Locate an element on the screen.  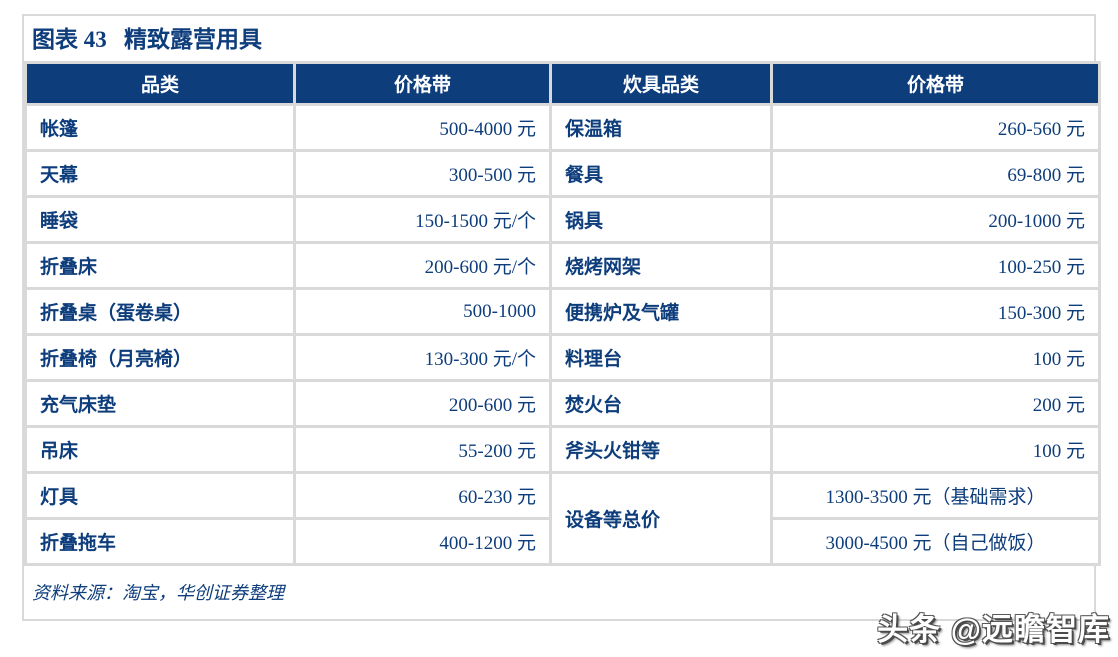
table-row: 折叠桌（蛋卷桌） 500-1000 便携炉及气罐 150-300 元 is located at coordinates (562, 312).